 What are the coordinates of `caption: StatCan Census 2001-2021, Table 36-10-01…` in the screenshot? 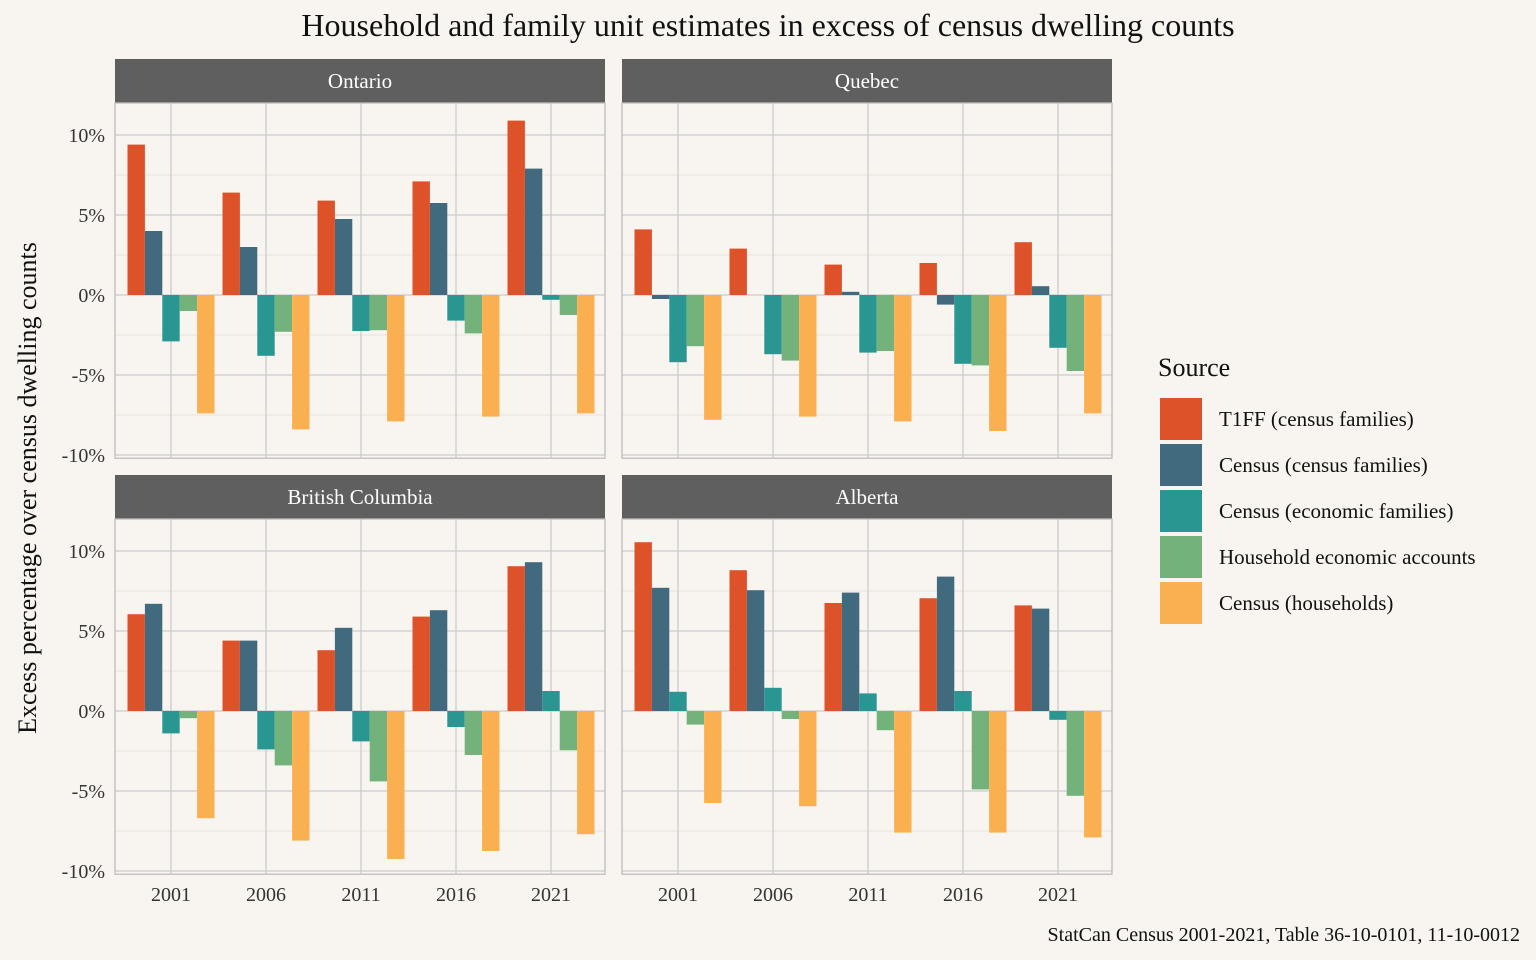 It's located at (1284, 935).